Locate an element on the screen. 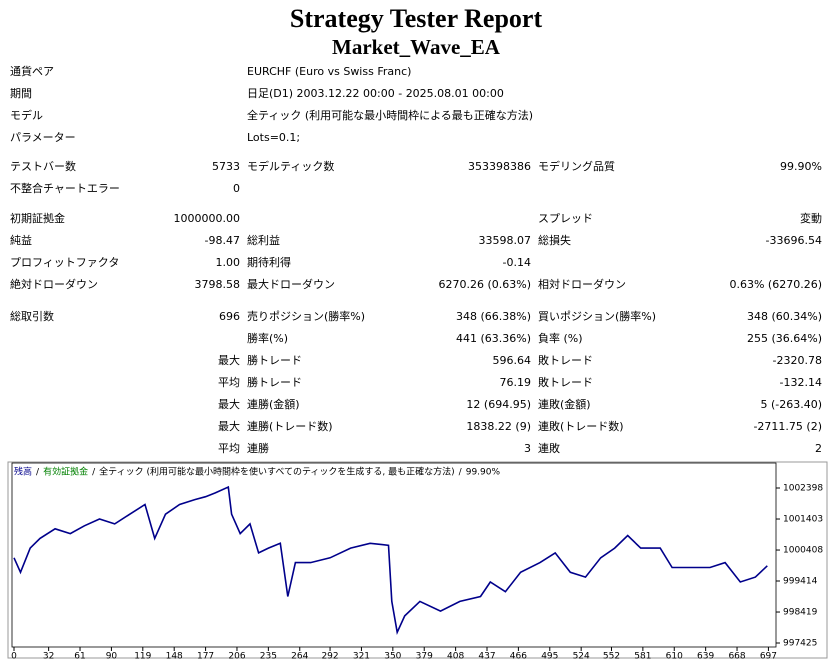 This screenshot has height=664, width=832. y-tick-label: 1000408 is located at coordinates (803, 551).